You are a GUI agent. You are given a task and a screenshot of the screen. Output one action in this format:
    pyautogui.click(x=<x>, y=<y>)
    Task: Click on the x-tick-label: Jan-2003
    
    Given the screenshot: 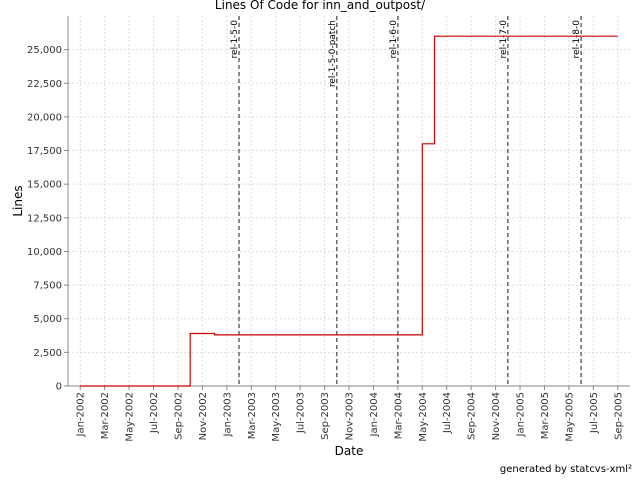 What is the action you would take?
    pyautogui.click(x=227, y=414)
    